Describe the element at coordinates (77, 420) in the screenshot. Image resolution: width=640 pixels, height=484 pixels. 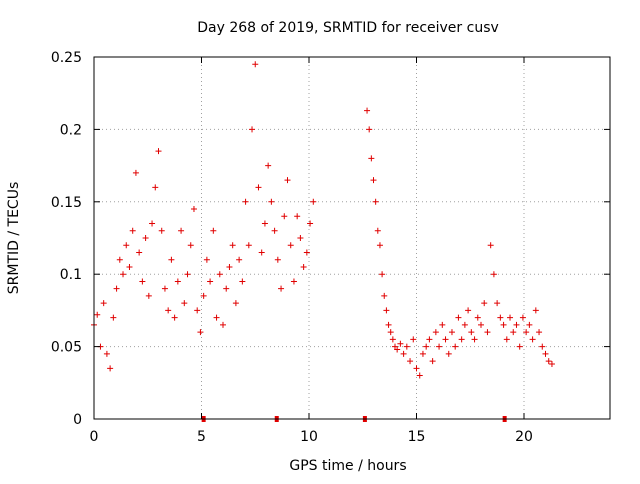
I see `y-tick-label: 0` at that location.